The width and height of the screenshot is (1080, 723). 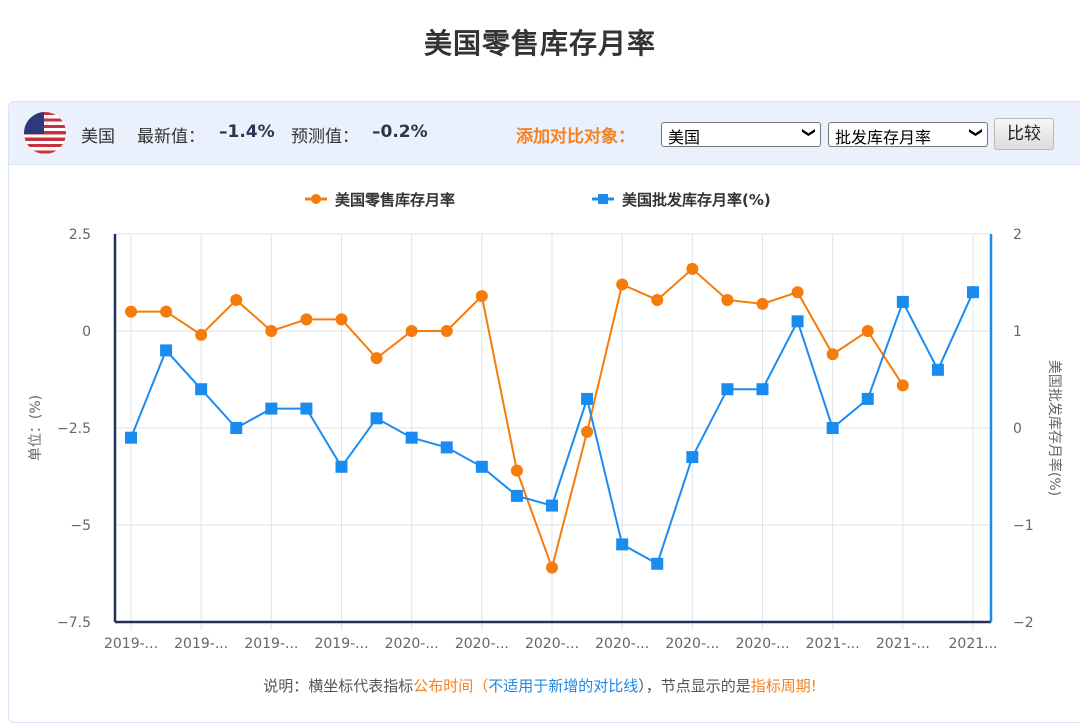 What do you see at coordinates (642, 686) in the screenshot?
I see `note-paren: ）` at bounding box center [642, 686].